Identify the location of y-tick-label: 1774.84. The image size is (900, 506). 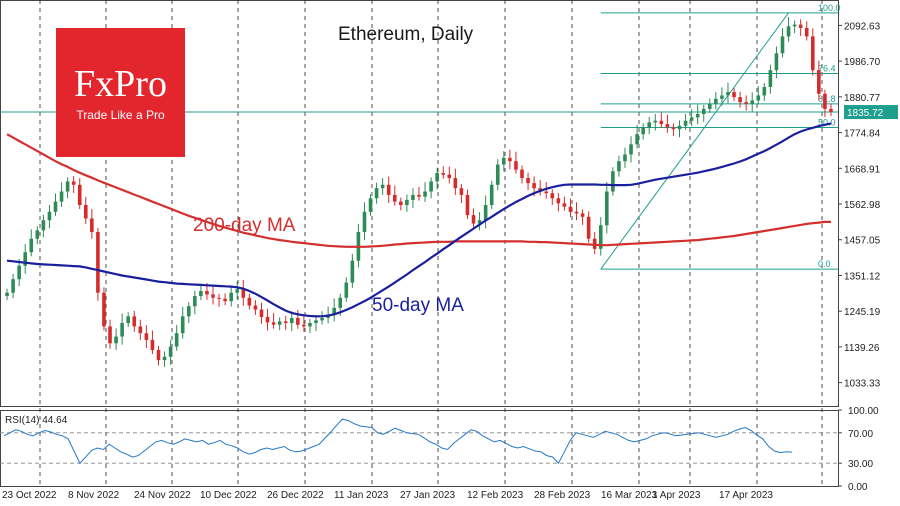
(862, 134).